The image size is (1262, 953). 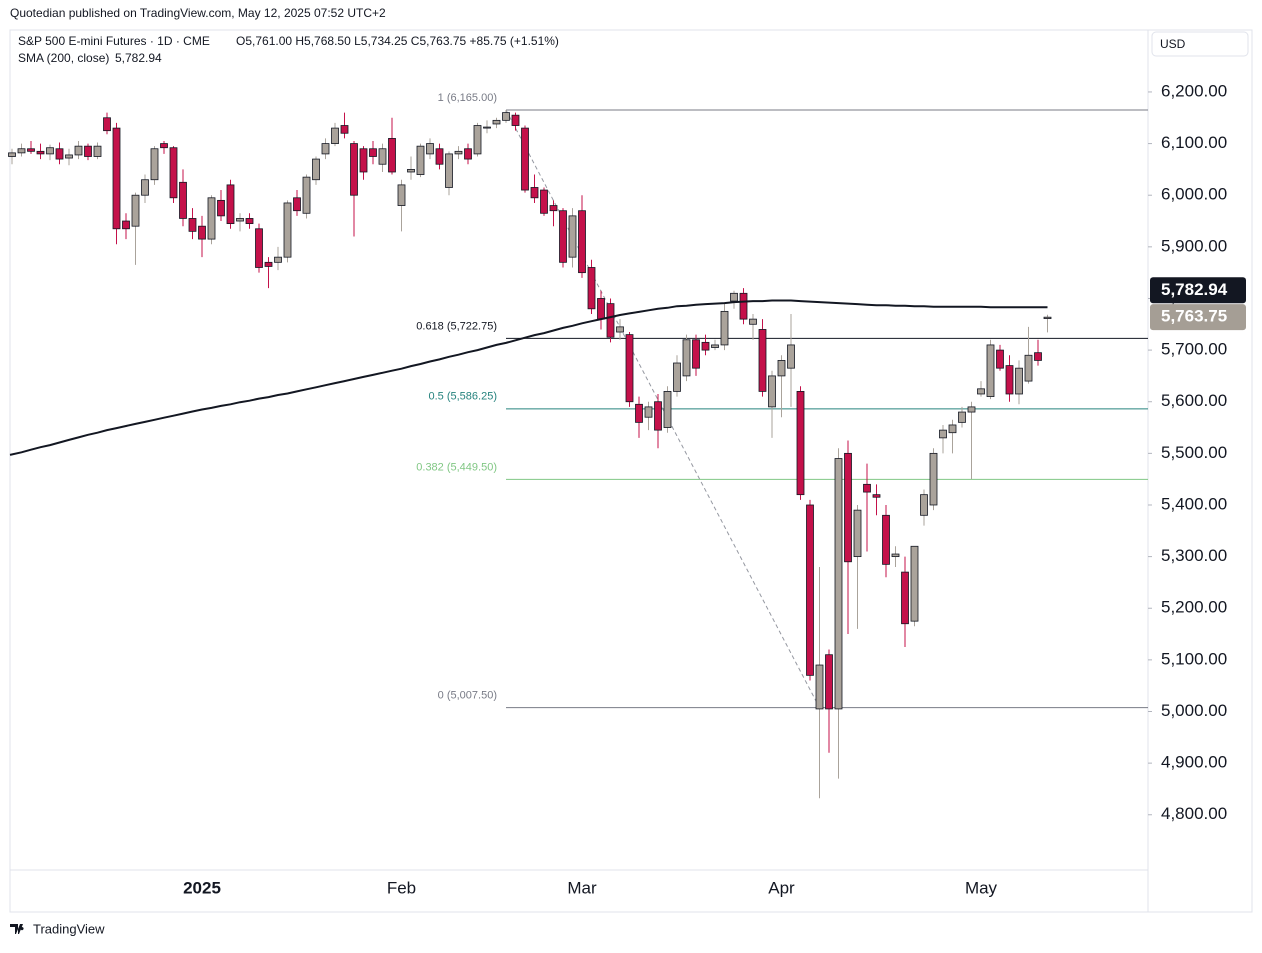 What do you see at coordinates (582, 887) in the screenshot?
I see `x-tick-label: Mar` at bounding box center [582, 887].